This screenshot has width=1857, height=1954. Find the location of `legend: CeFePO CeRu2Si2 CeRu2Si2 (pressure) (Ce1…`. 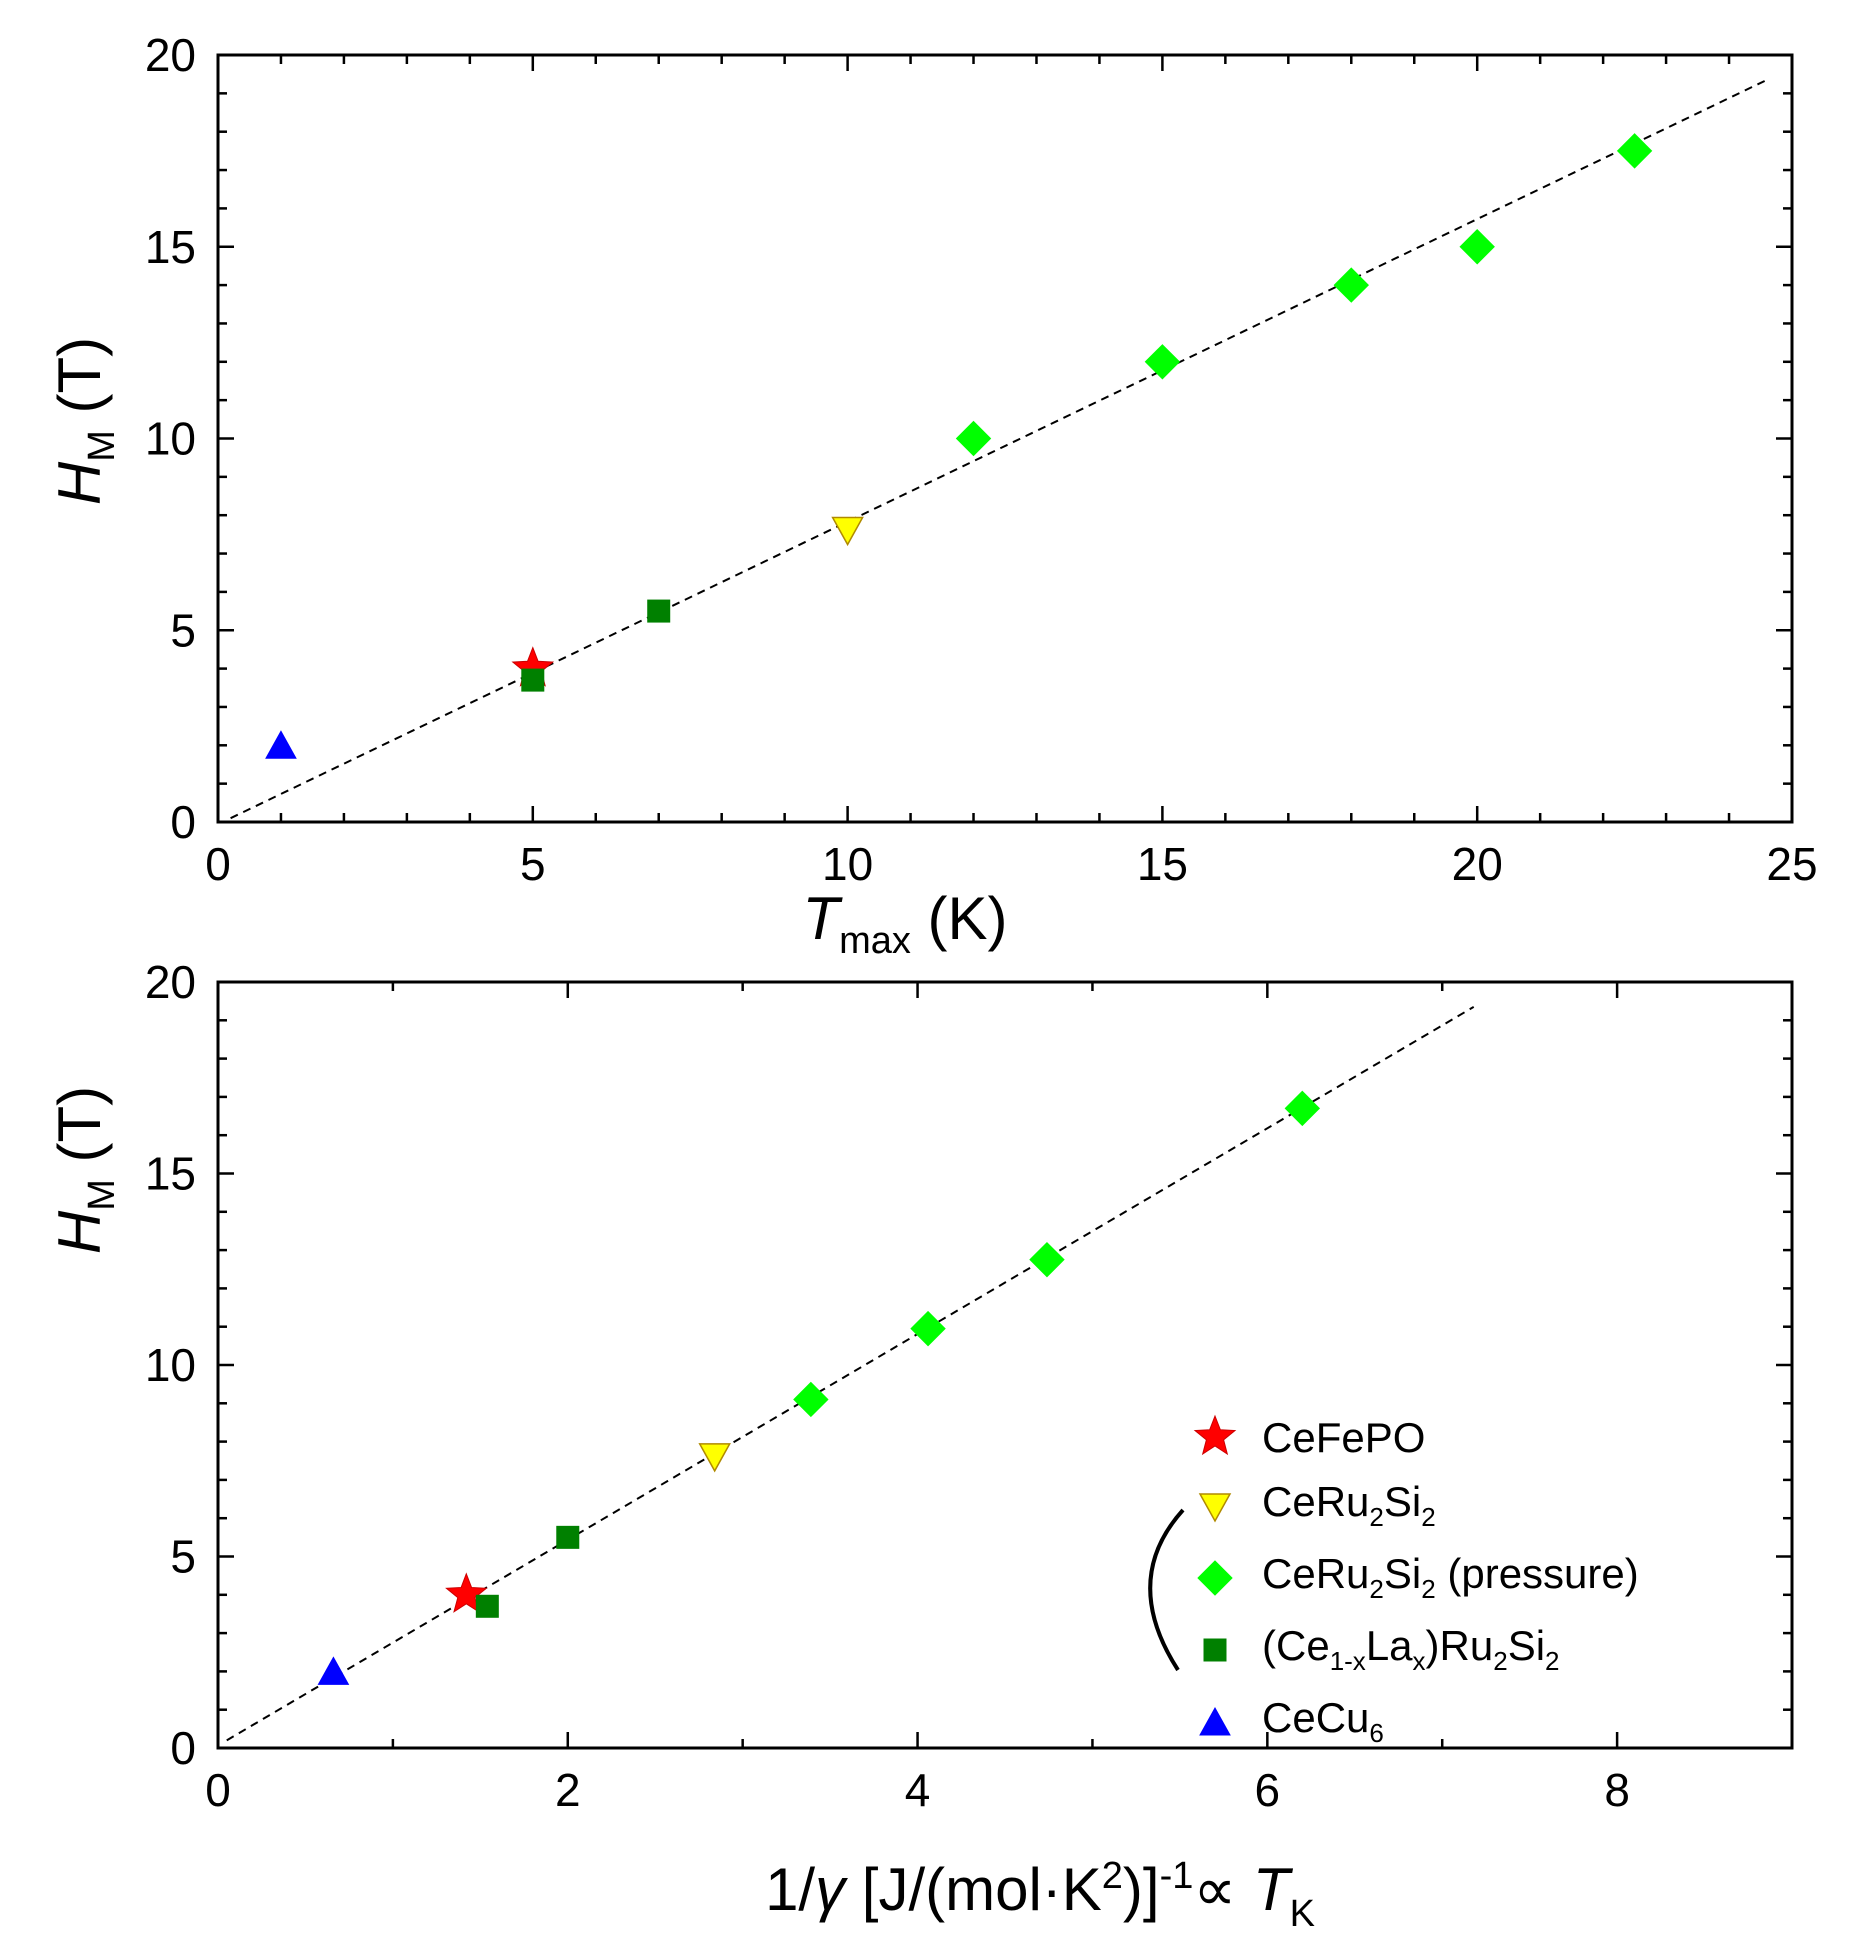

legend: CeFePO CeRu2Si2 CeRu2Si2 (pressure) (Ce1… is located at coordinates (1393, 1581).